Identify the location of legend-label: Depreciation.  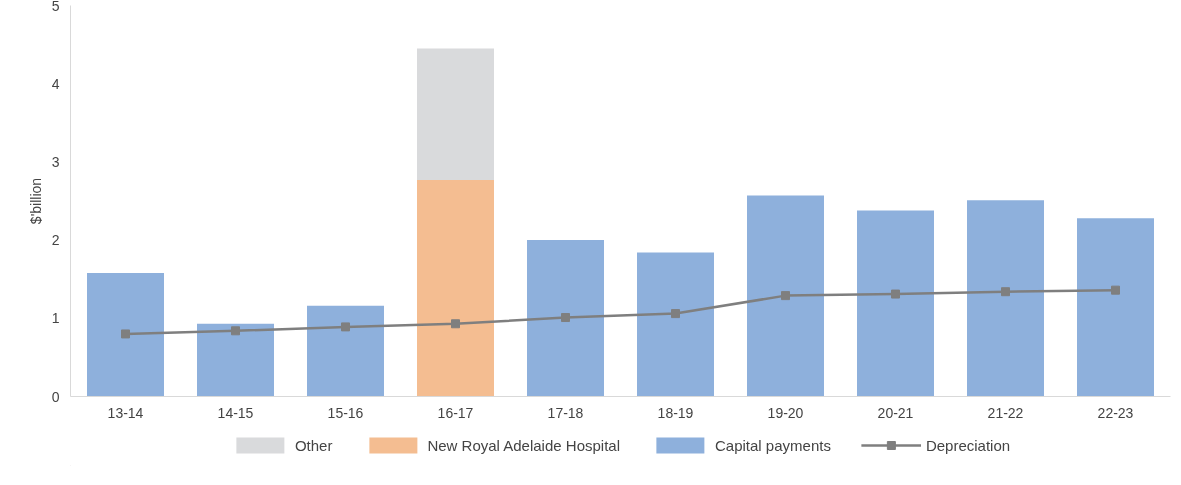
(968, 445).